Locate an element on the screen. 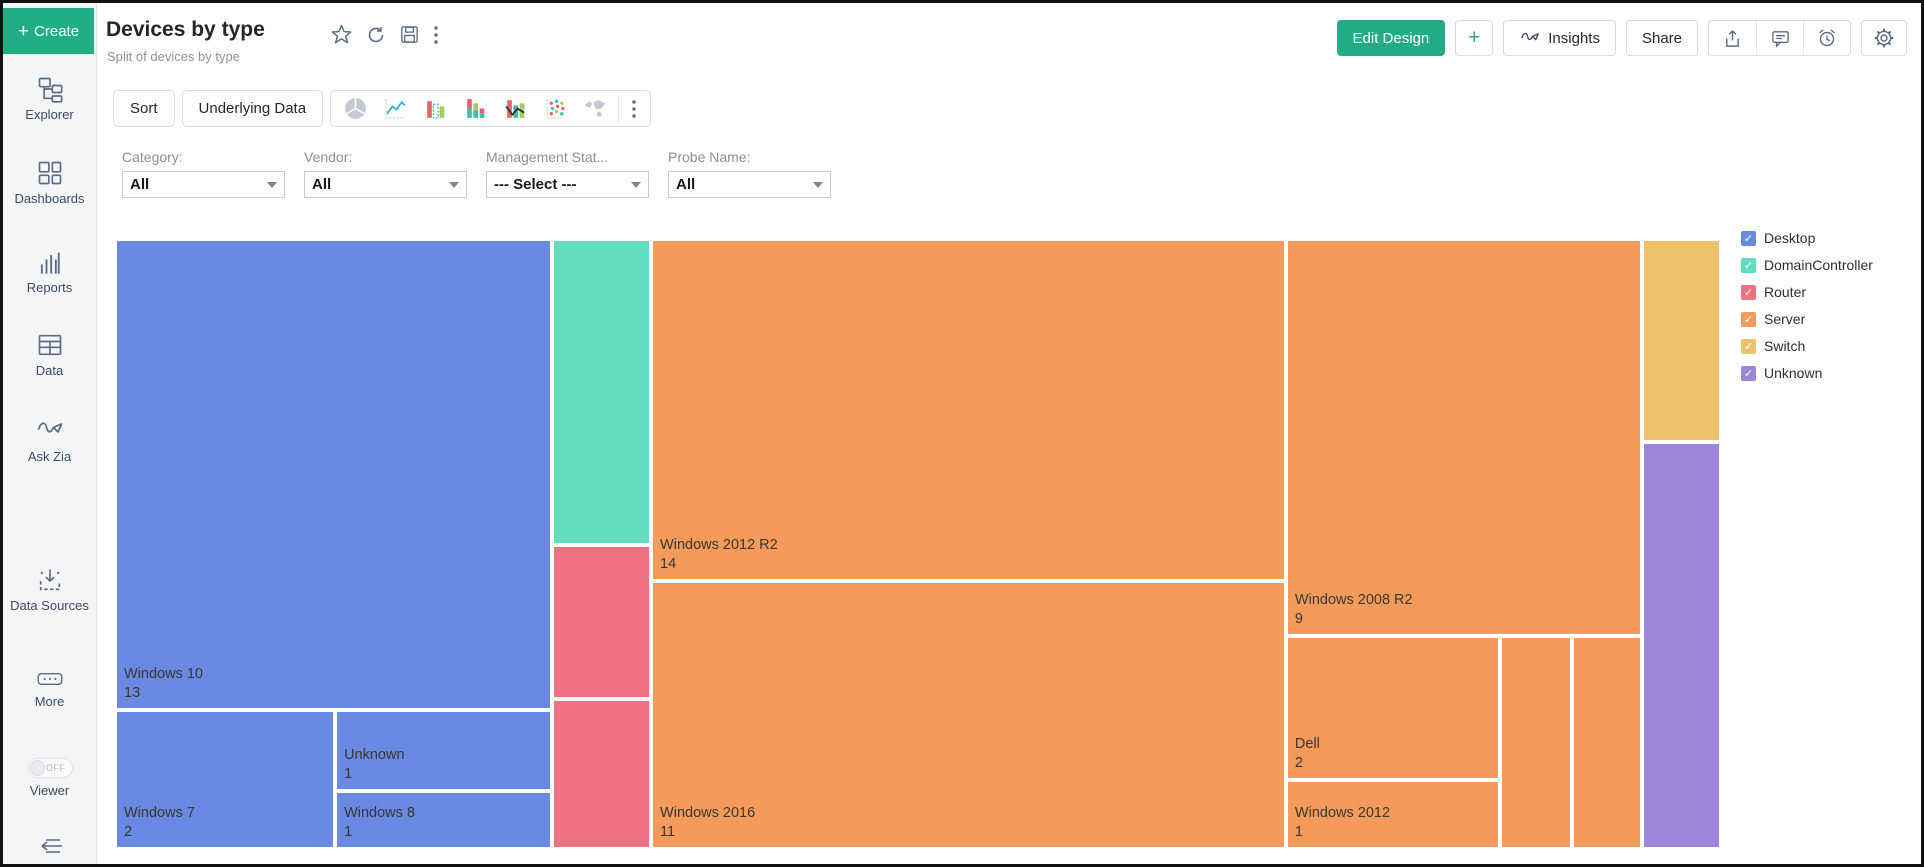 This screenshot has height=867, width=1924. combo-chart-icon is located at coordinates (515, 108).